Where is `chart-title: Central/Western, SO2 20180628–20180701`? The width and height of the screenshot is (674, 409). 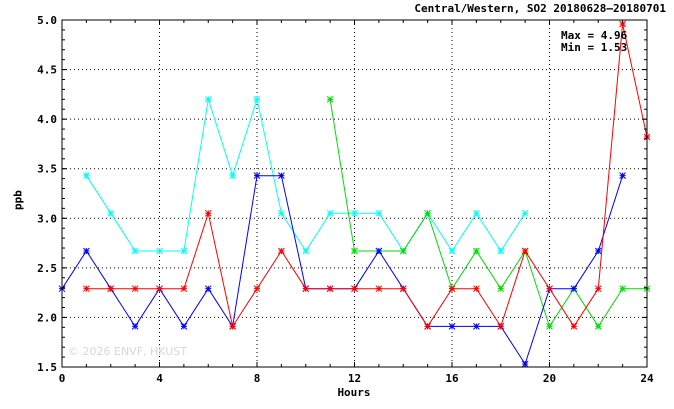
chart-title: Central/Western, SO2 20180628–20180701 is located at coordinates (540, 8).